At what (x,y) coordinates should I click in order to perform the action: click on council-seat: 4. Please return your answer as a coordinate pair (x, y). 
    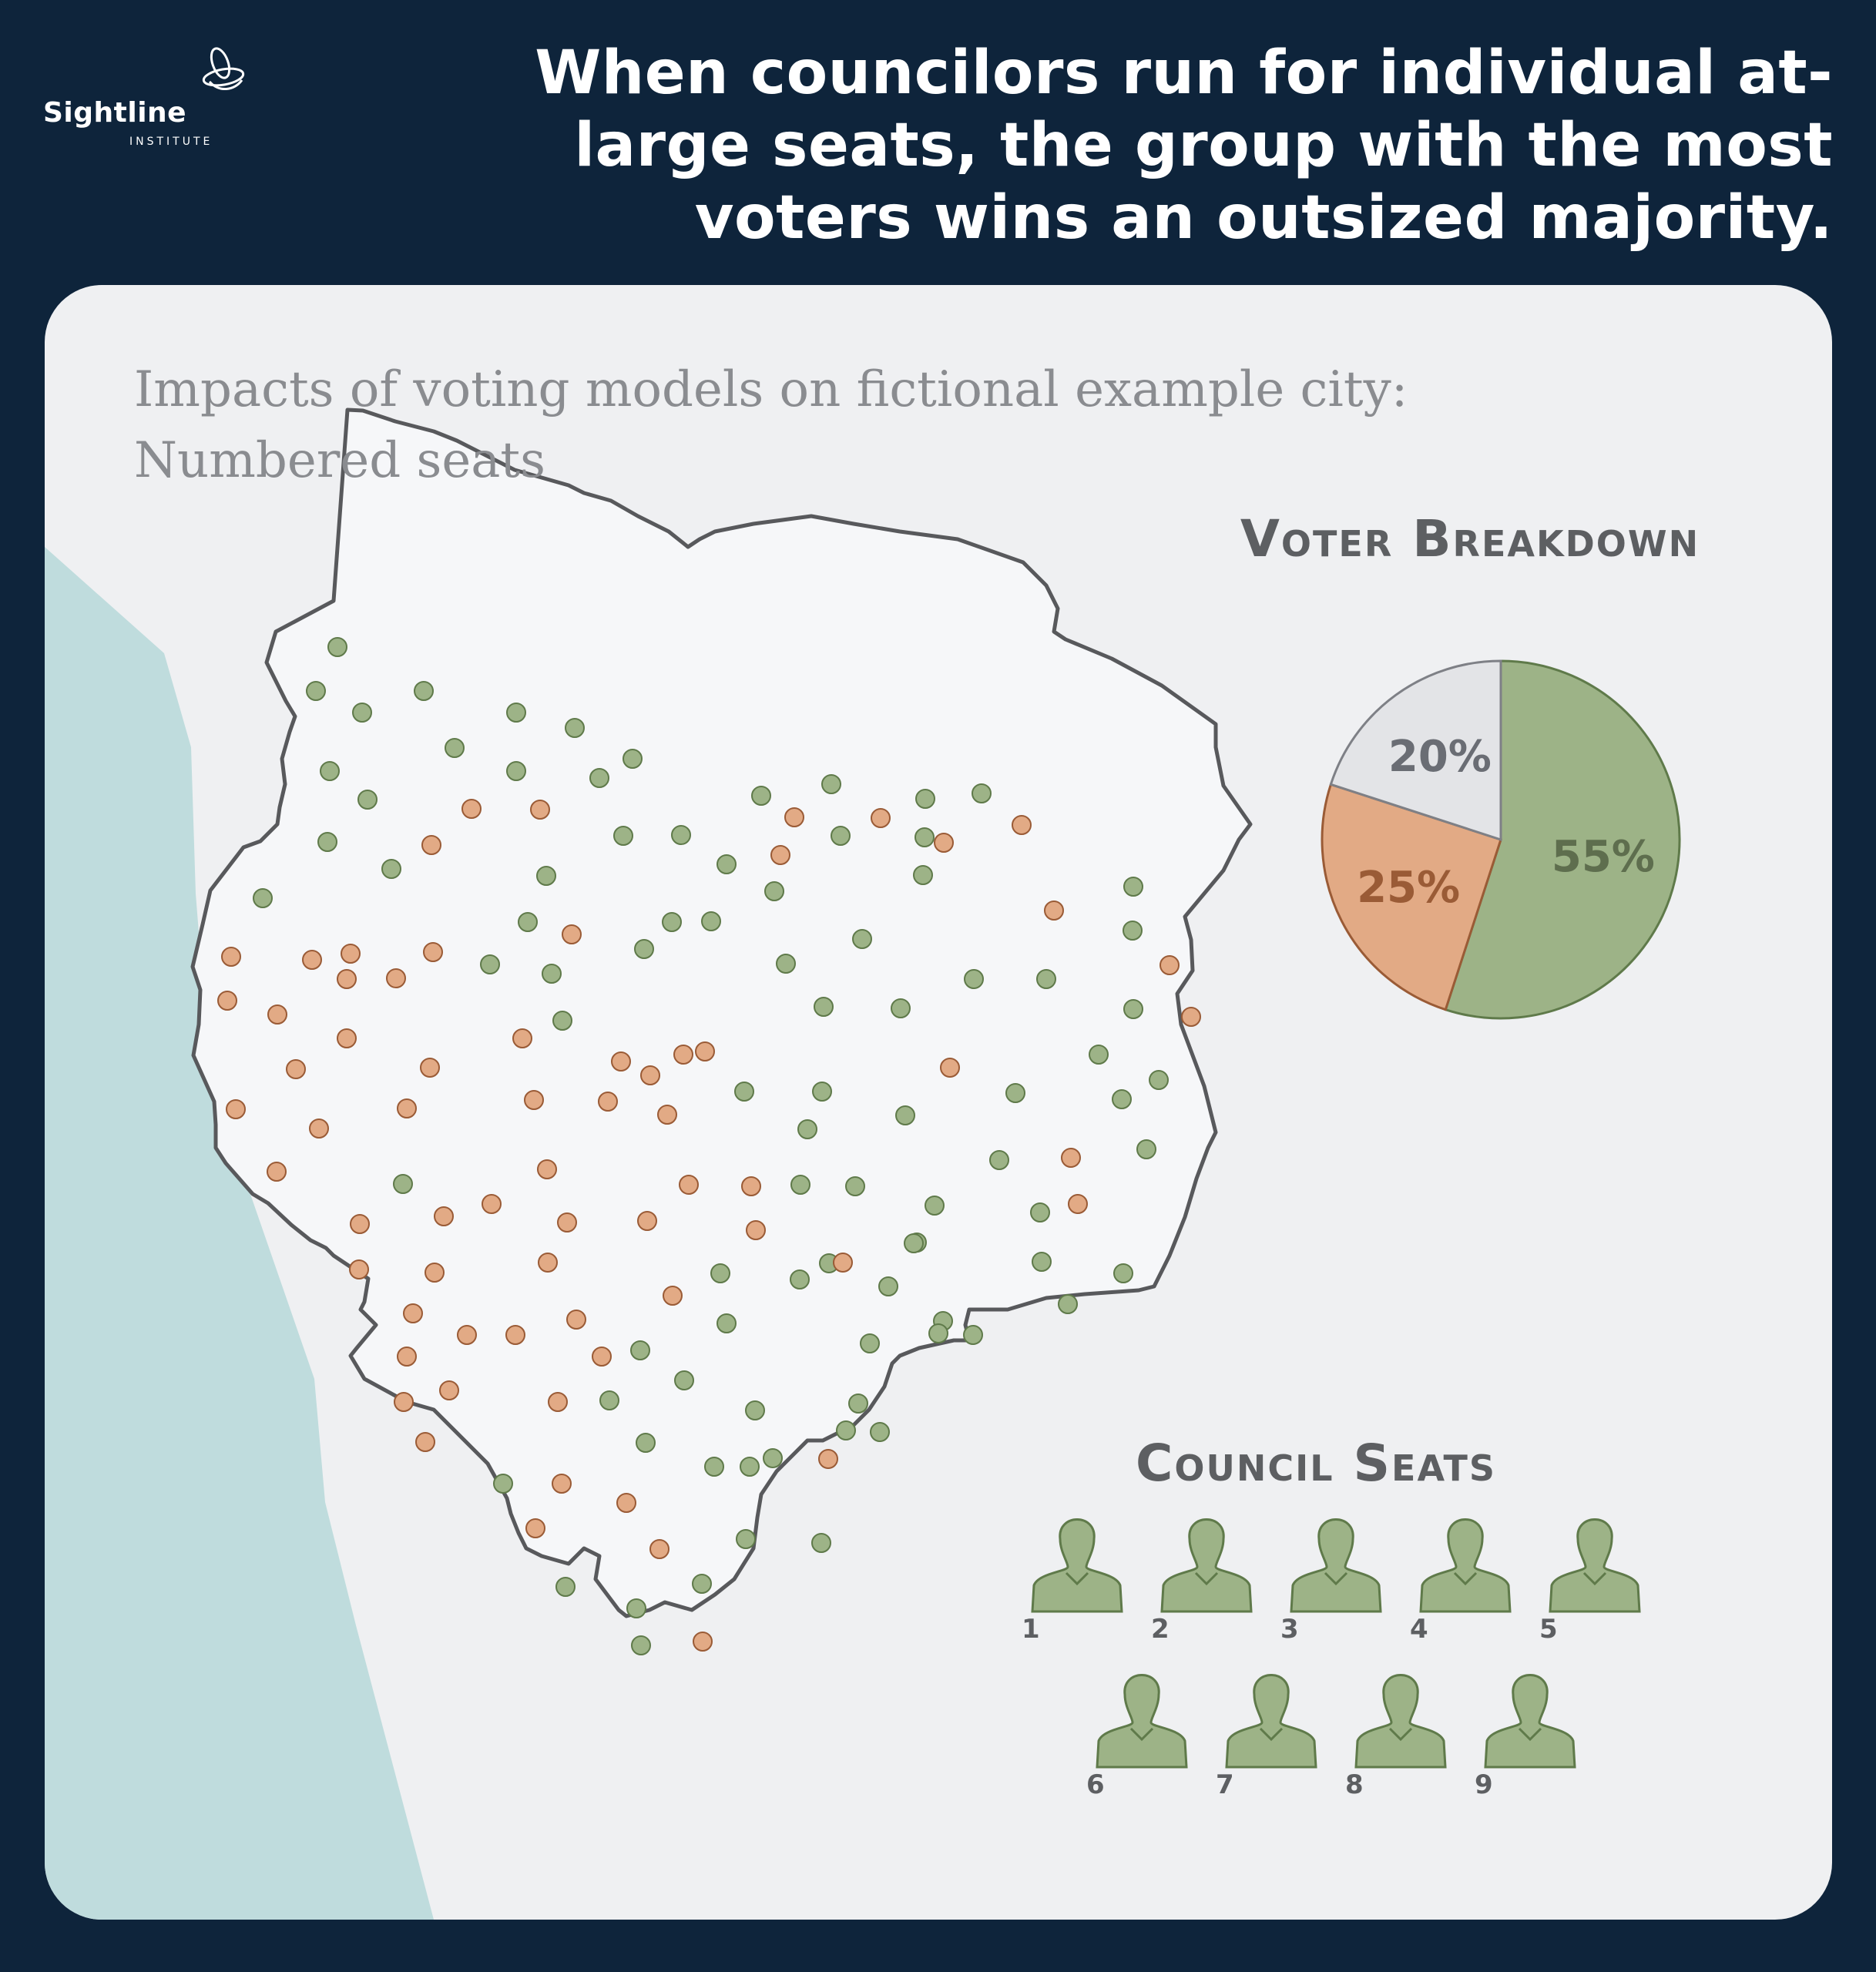
    Looking at the image, I should click on (1461, 1581).